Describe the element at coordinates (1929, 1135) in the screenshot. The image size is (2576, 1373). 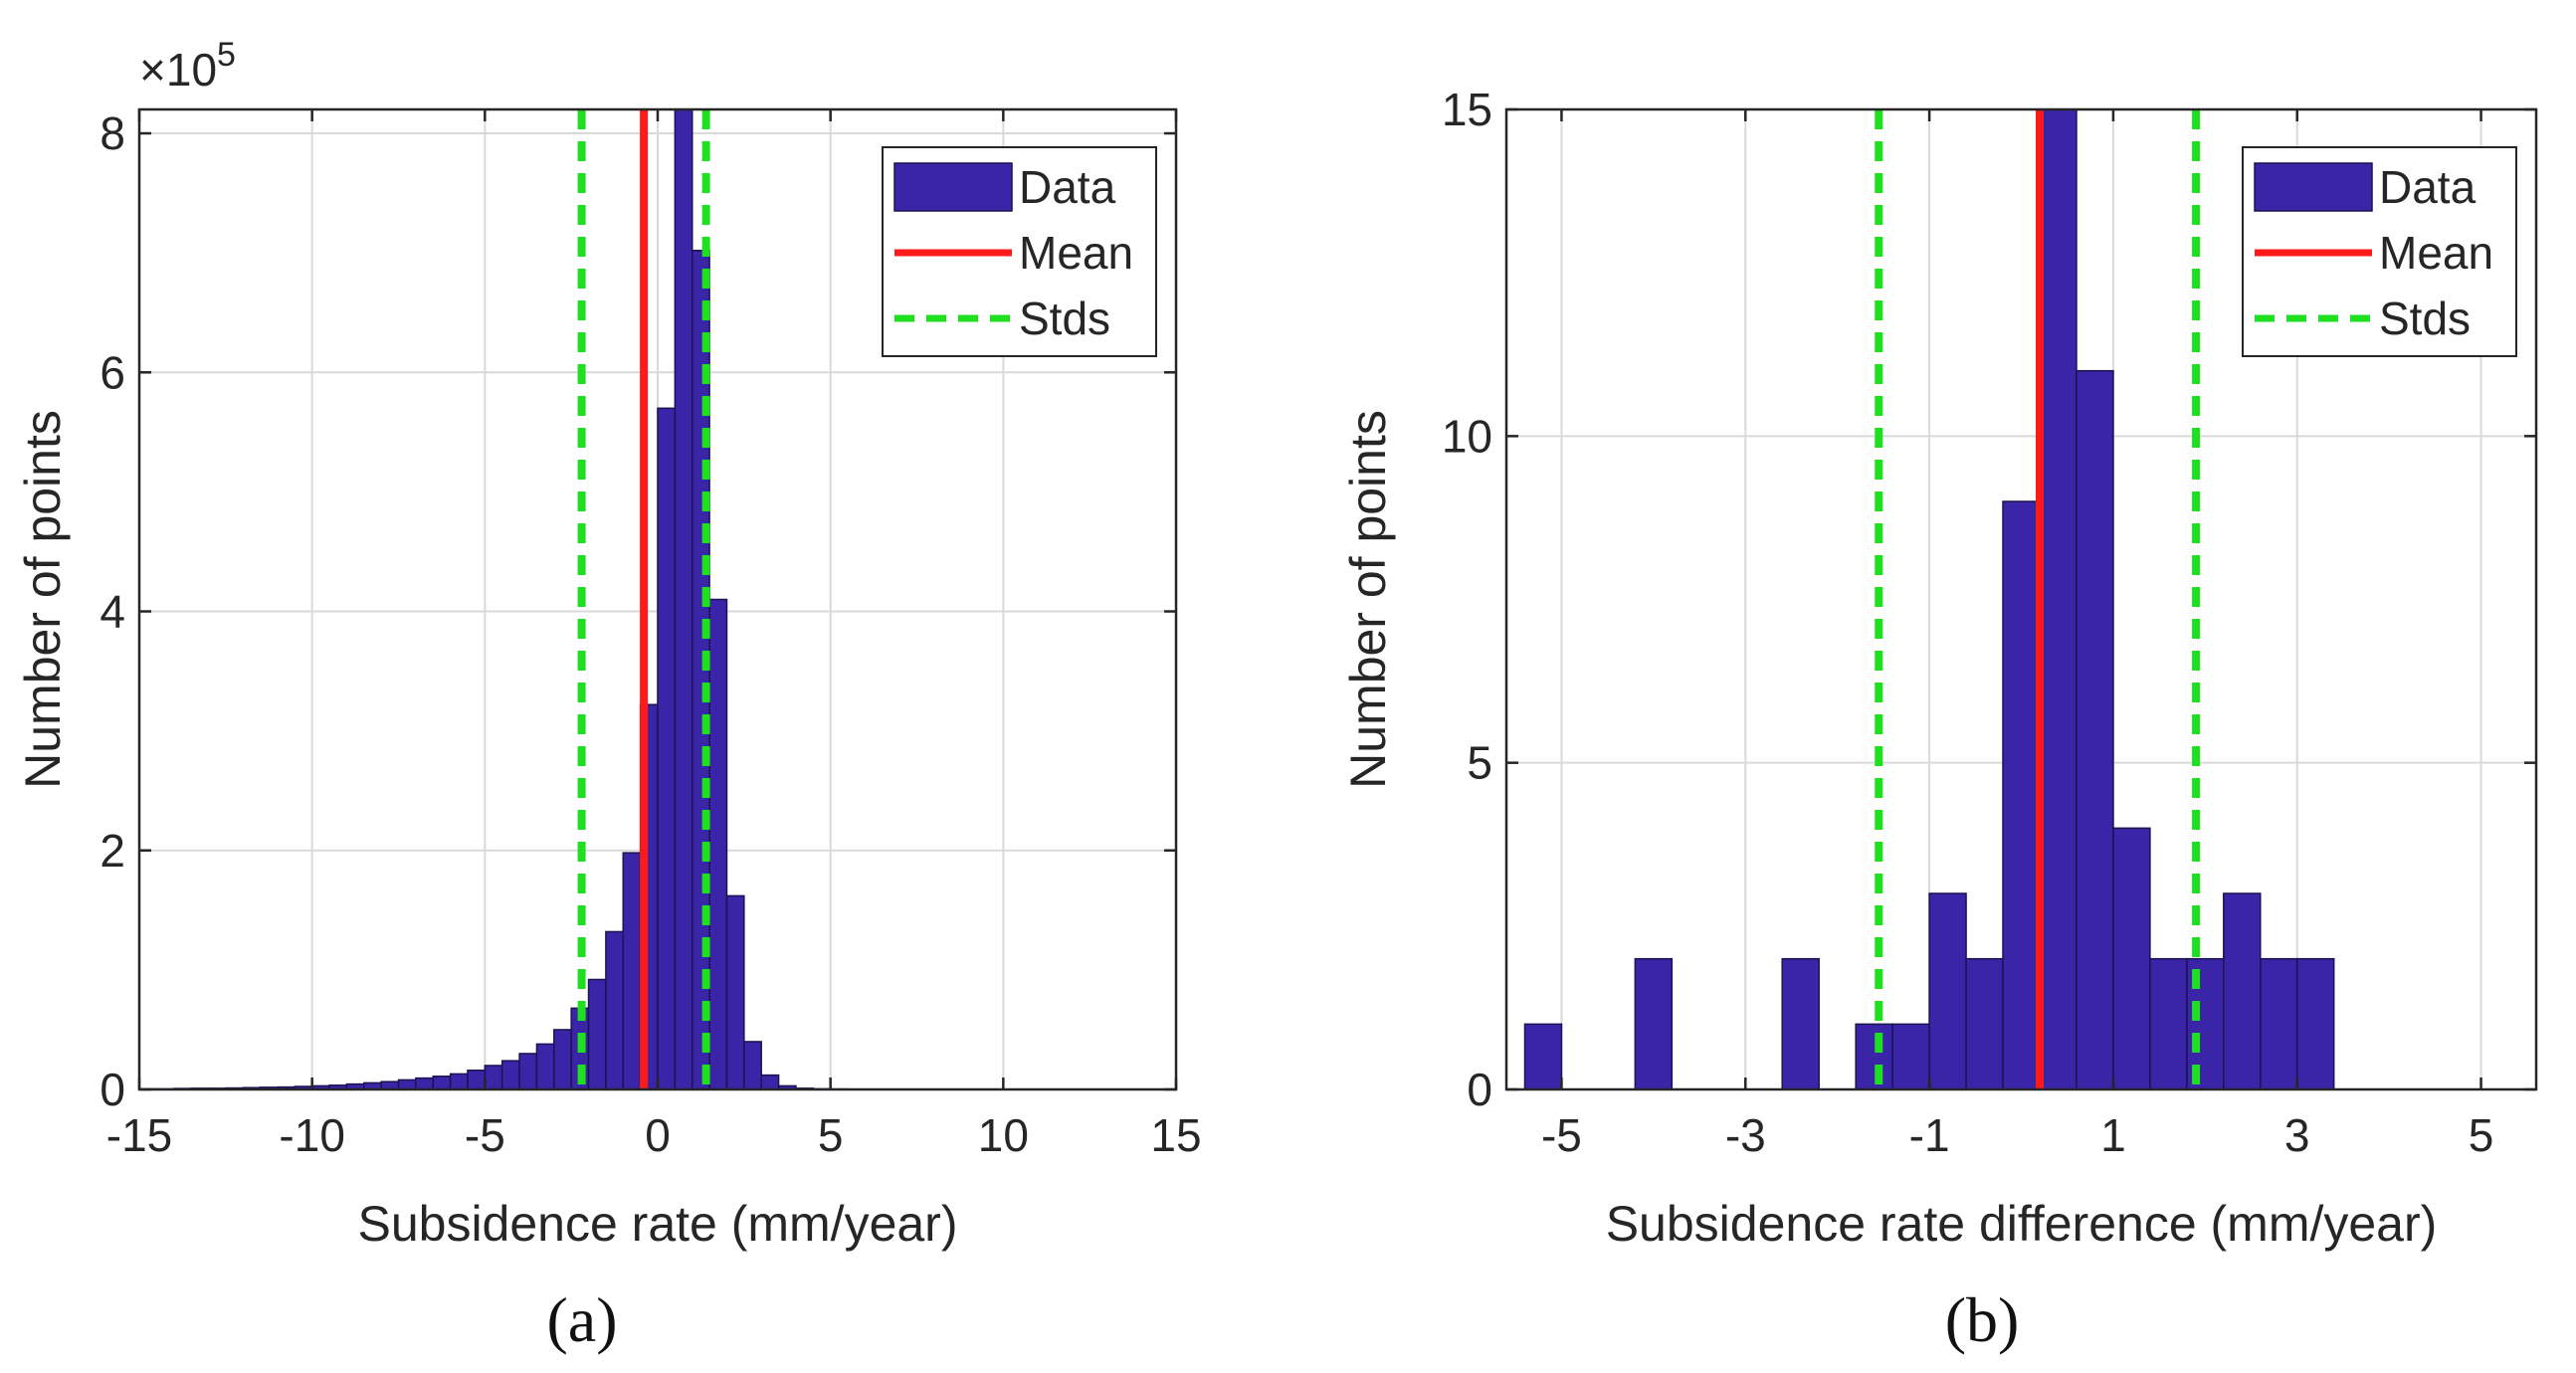
I see `x-tick-label: -1` at that location.